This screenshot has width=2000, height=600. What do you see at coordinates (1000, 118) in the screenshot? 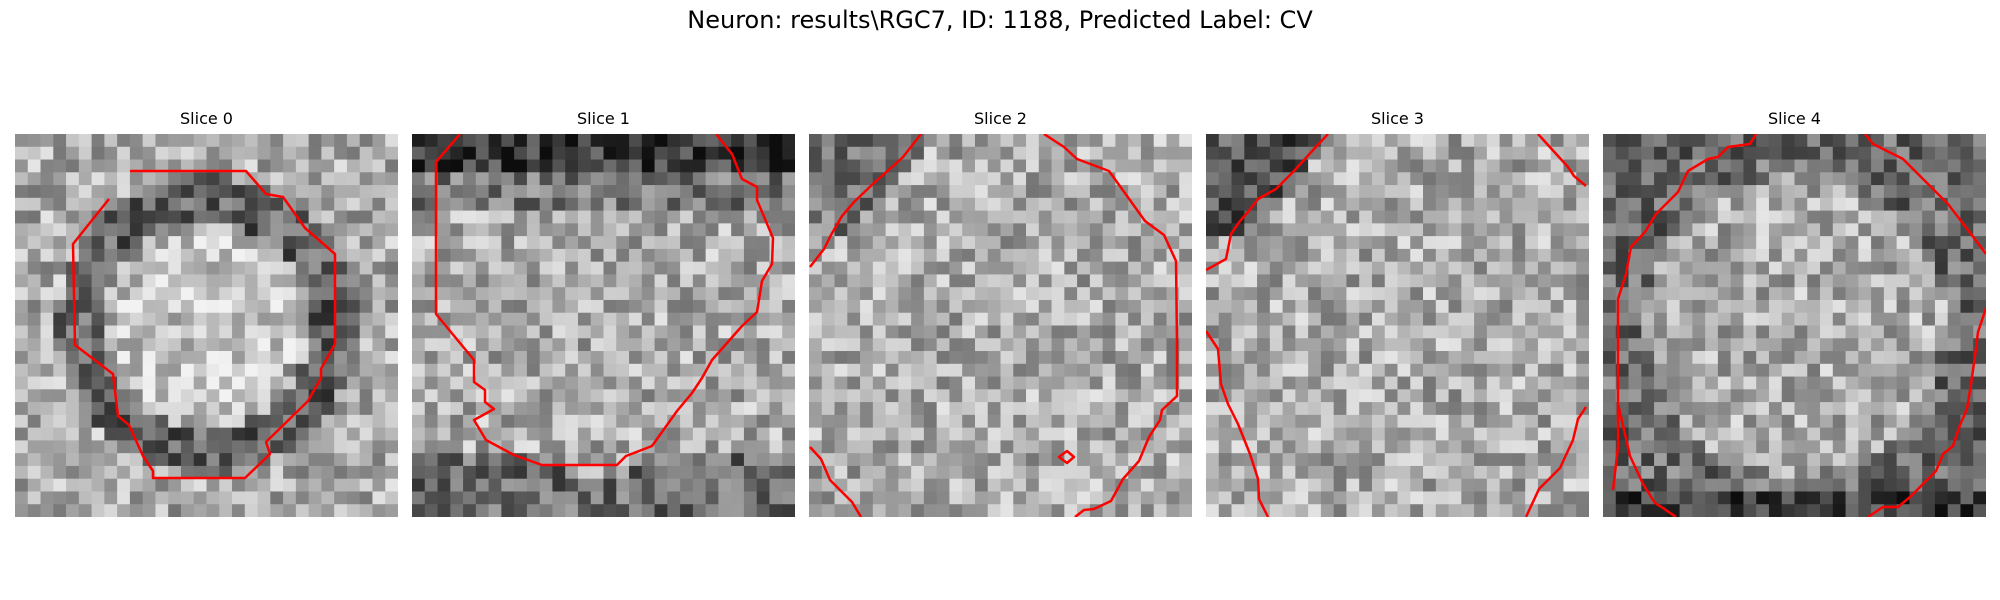
I see `slice-title: Slice 2` at bounding box center [1000, 118].